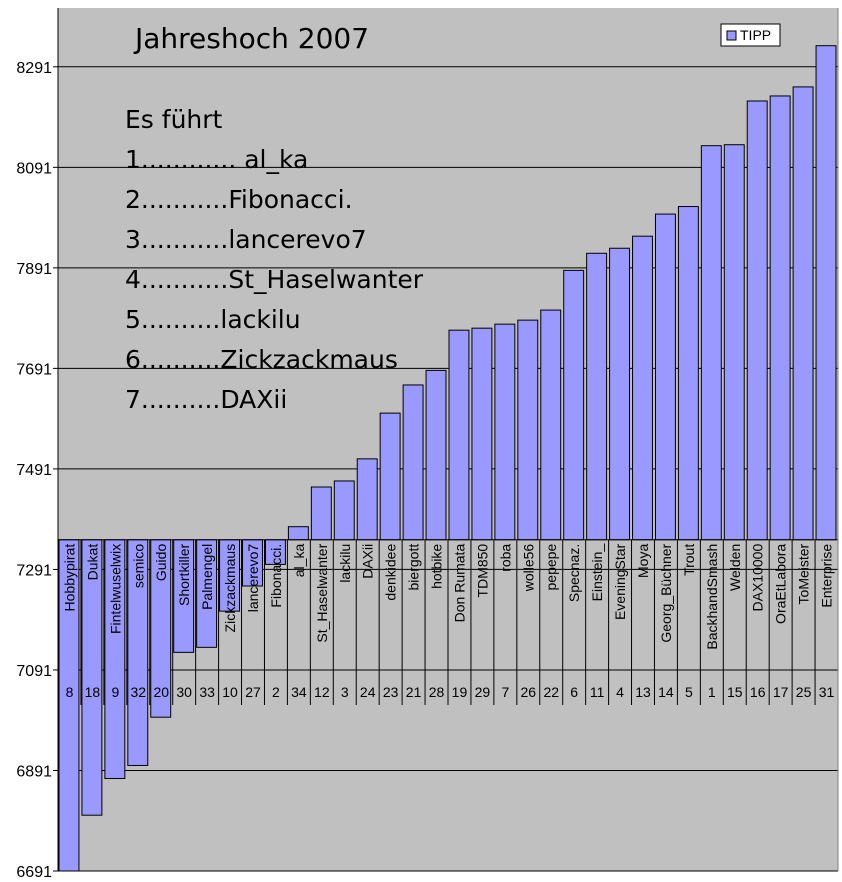 Image resolution: width=842 pixels, height=882 pixels. I want to click on category-label: wolle56, so click(528, 568).